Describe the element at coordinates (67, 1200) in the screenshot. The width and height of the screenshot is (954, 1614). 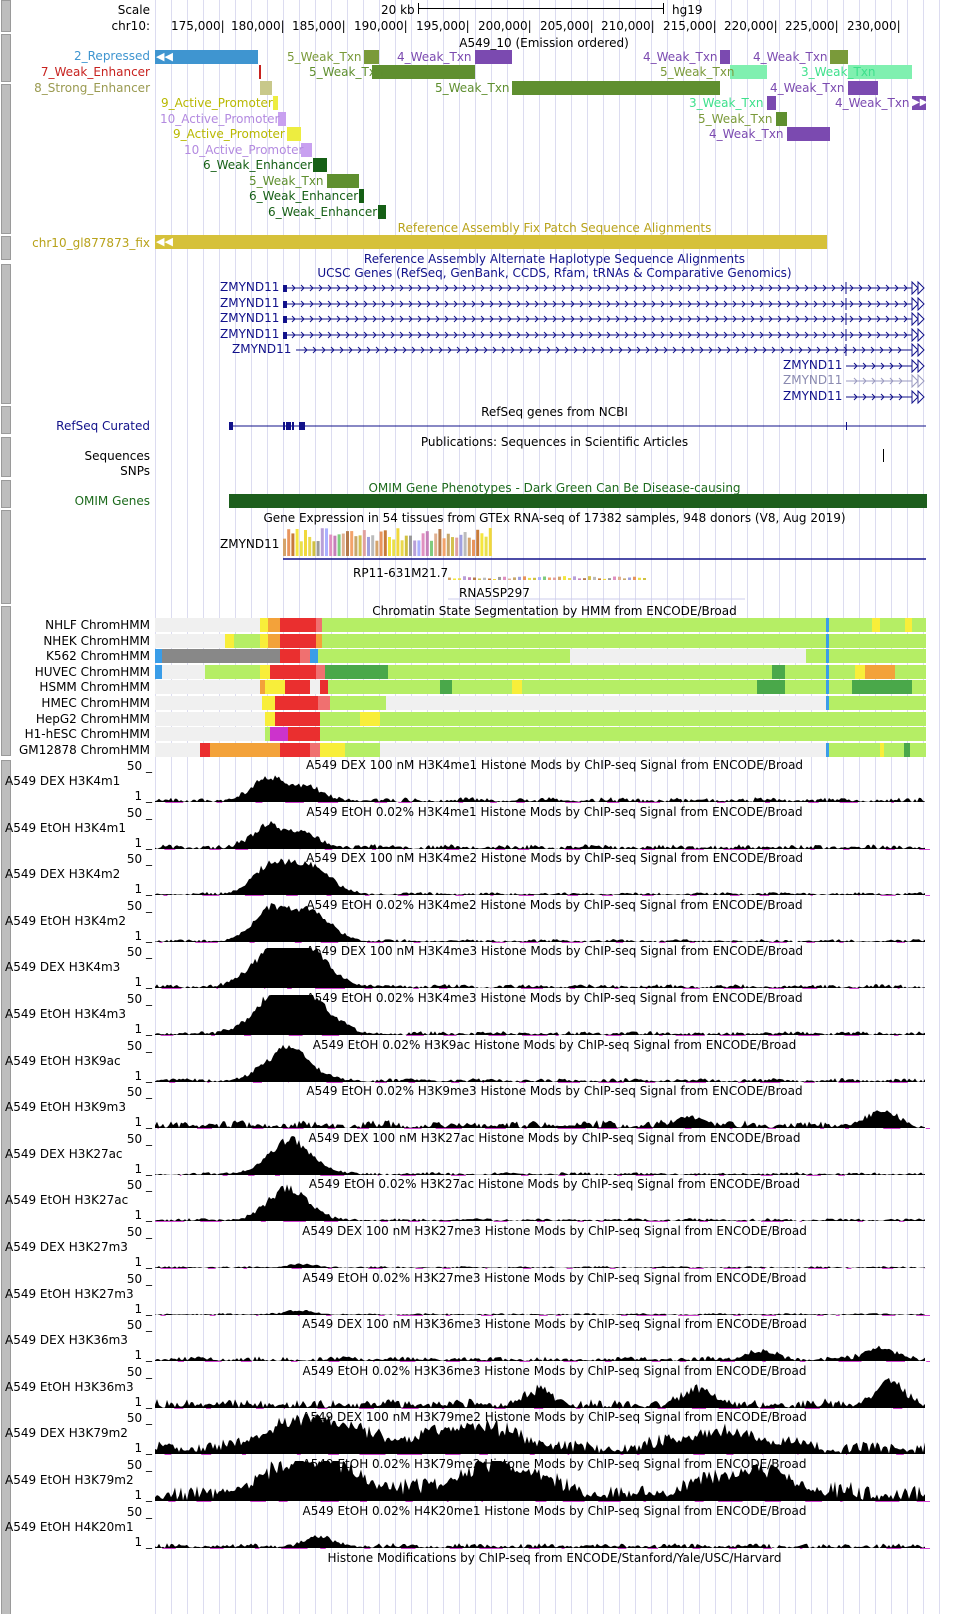
I see `signal-track-label: A549 EtOH H3K27ac` at that location.